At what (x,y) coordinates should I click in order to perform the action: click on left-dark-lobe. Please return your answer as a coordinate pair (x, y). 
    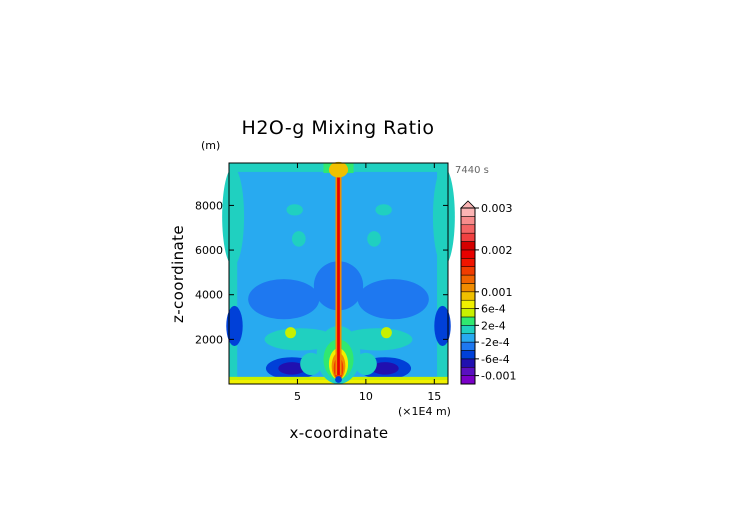
    Looking at the image, I should click on (284, 299).